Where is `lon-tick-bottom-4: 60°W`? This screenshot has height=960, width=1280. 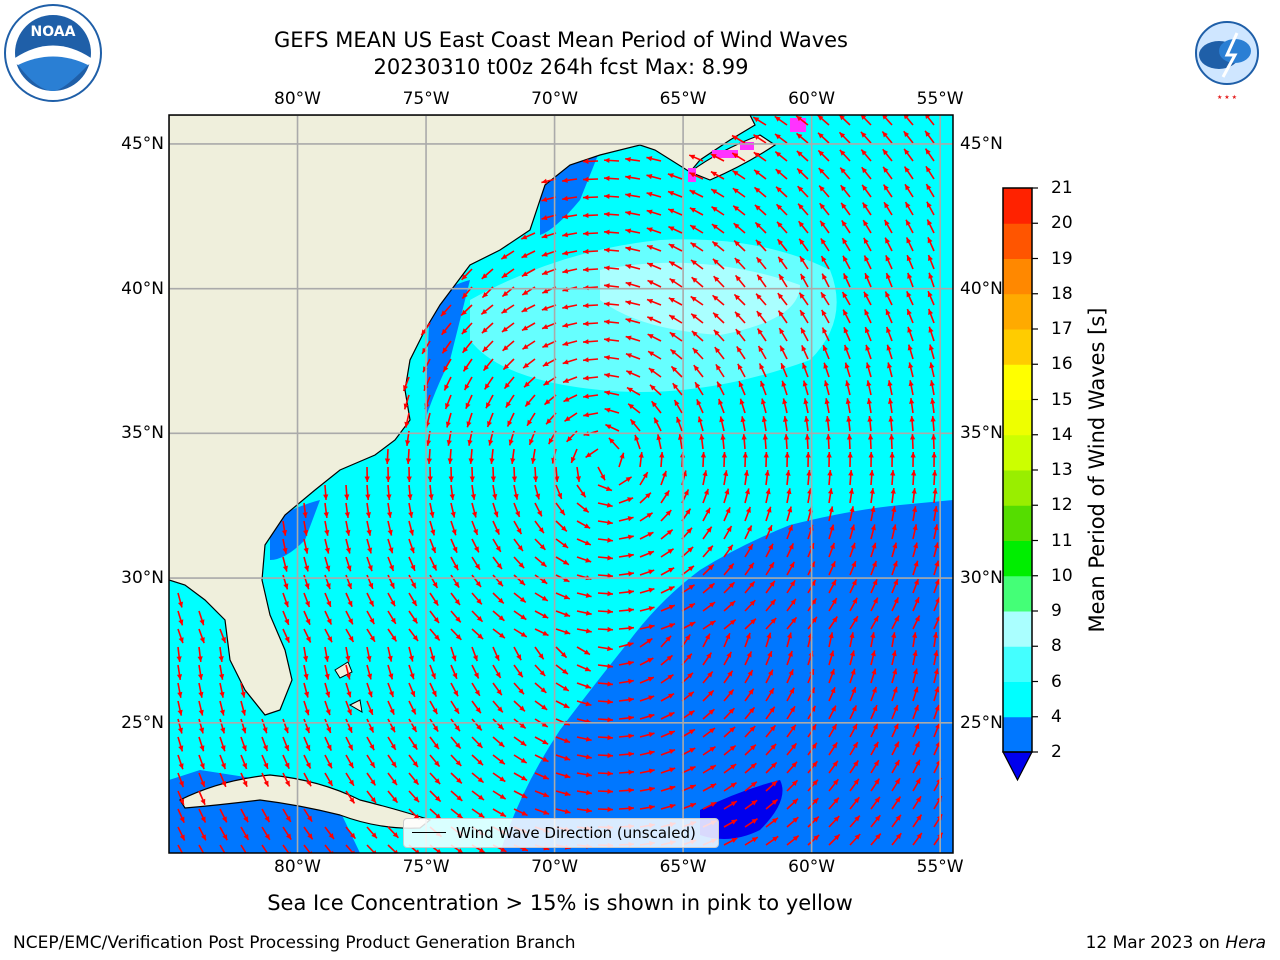 lon-tick-bottom-4: 60°W is located at coordinates (812, 867).